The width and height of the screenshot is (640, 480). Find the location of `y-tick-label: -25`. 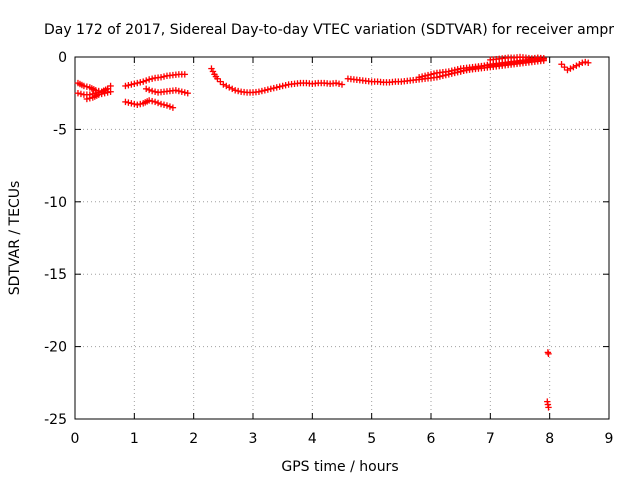

y-tick-label: -25 is located at coordinates (55, 420).